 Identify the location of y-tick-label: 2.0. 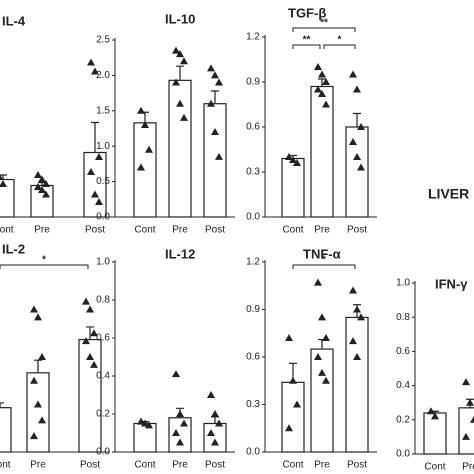
(103, 75).